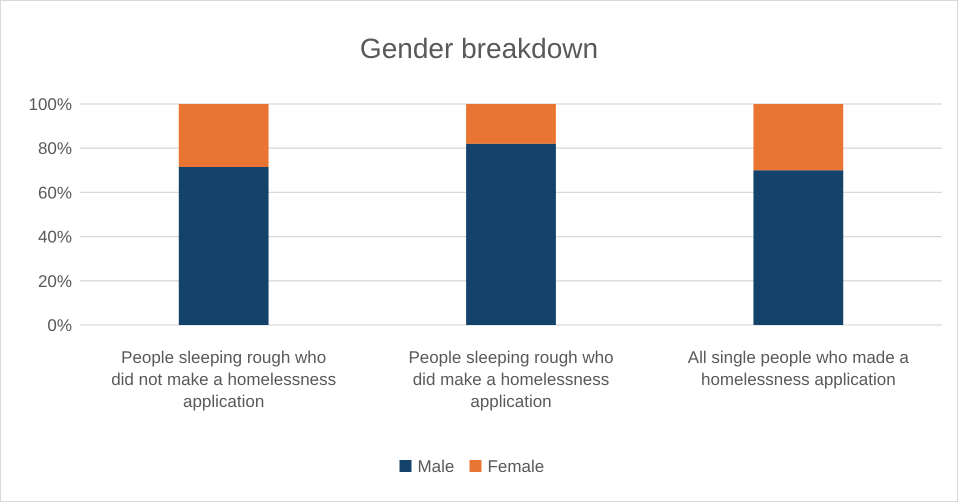 Image resolution: width=958 pixels, height=502 pixels. I want to click on y-tick-label: 80%, so click(55, 148).